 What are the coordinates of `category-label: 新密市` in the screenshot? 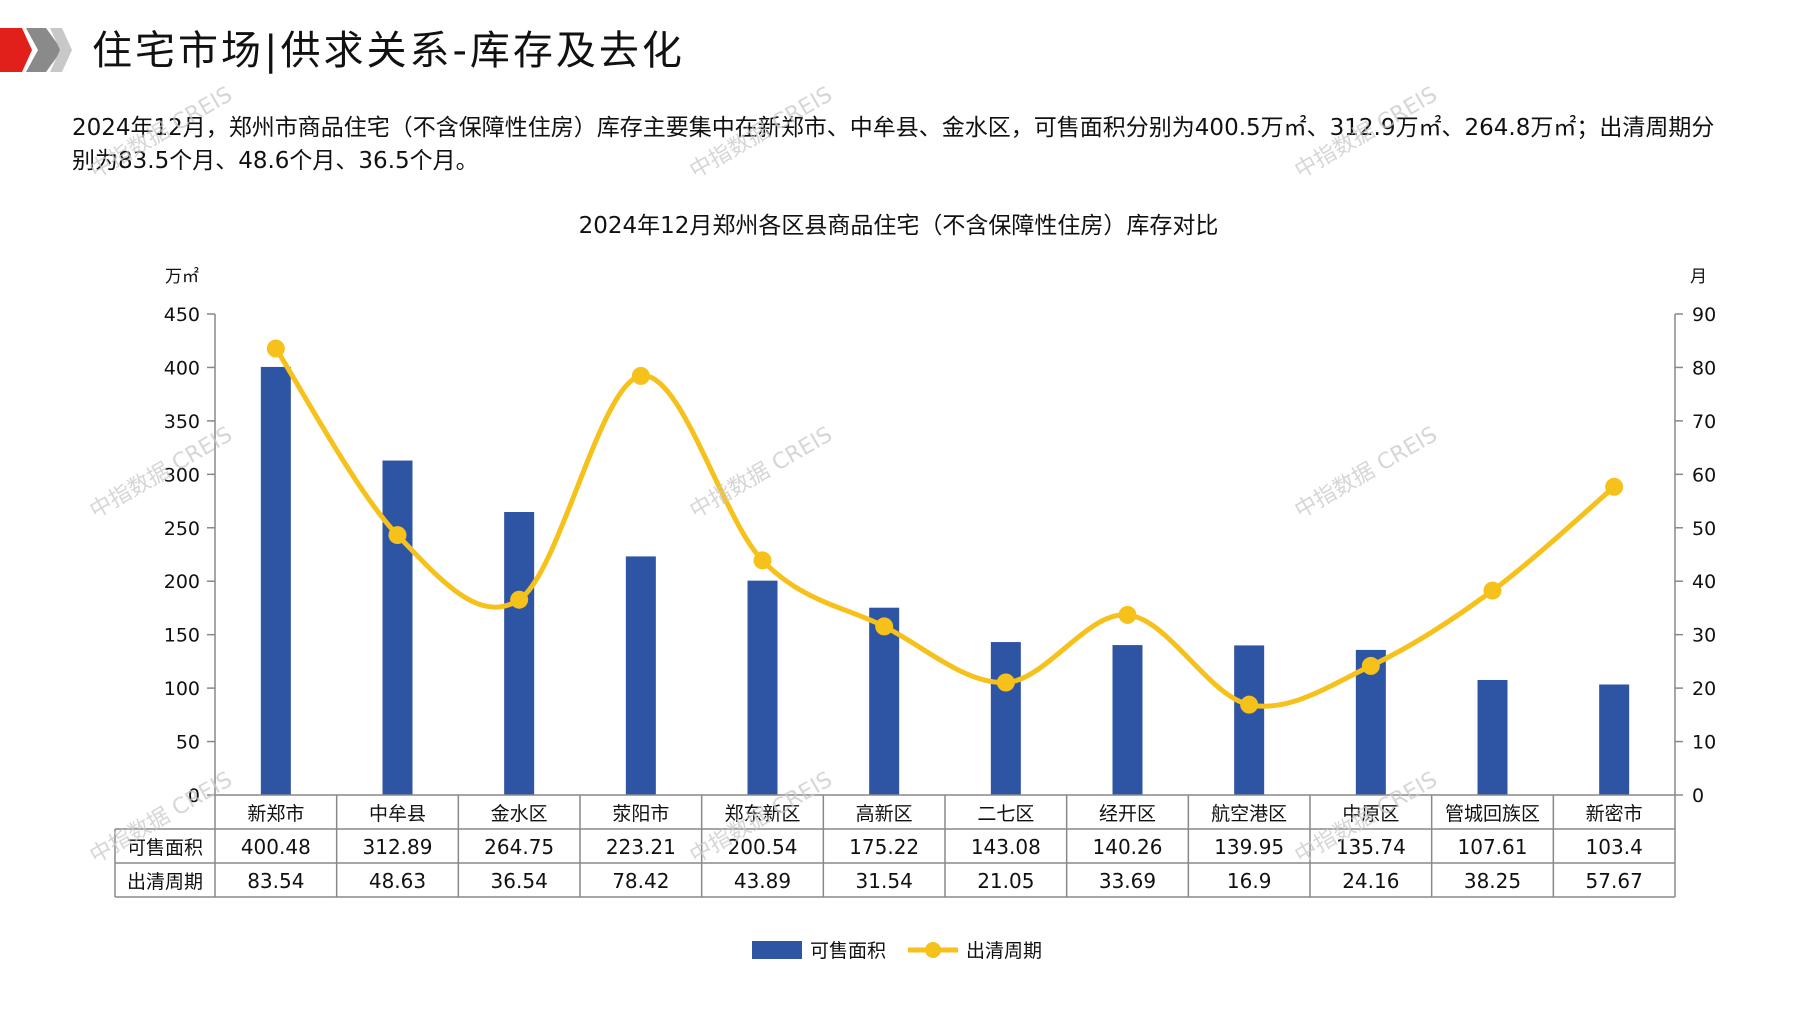 It's located at (1614, 814).